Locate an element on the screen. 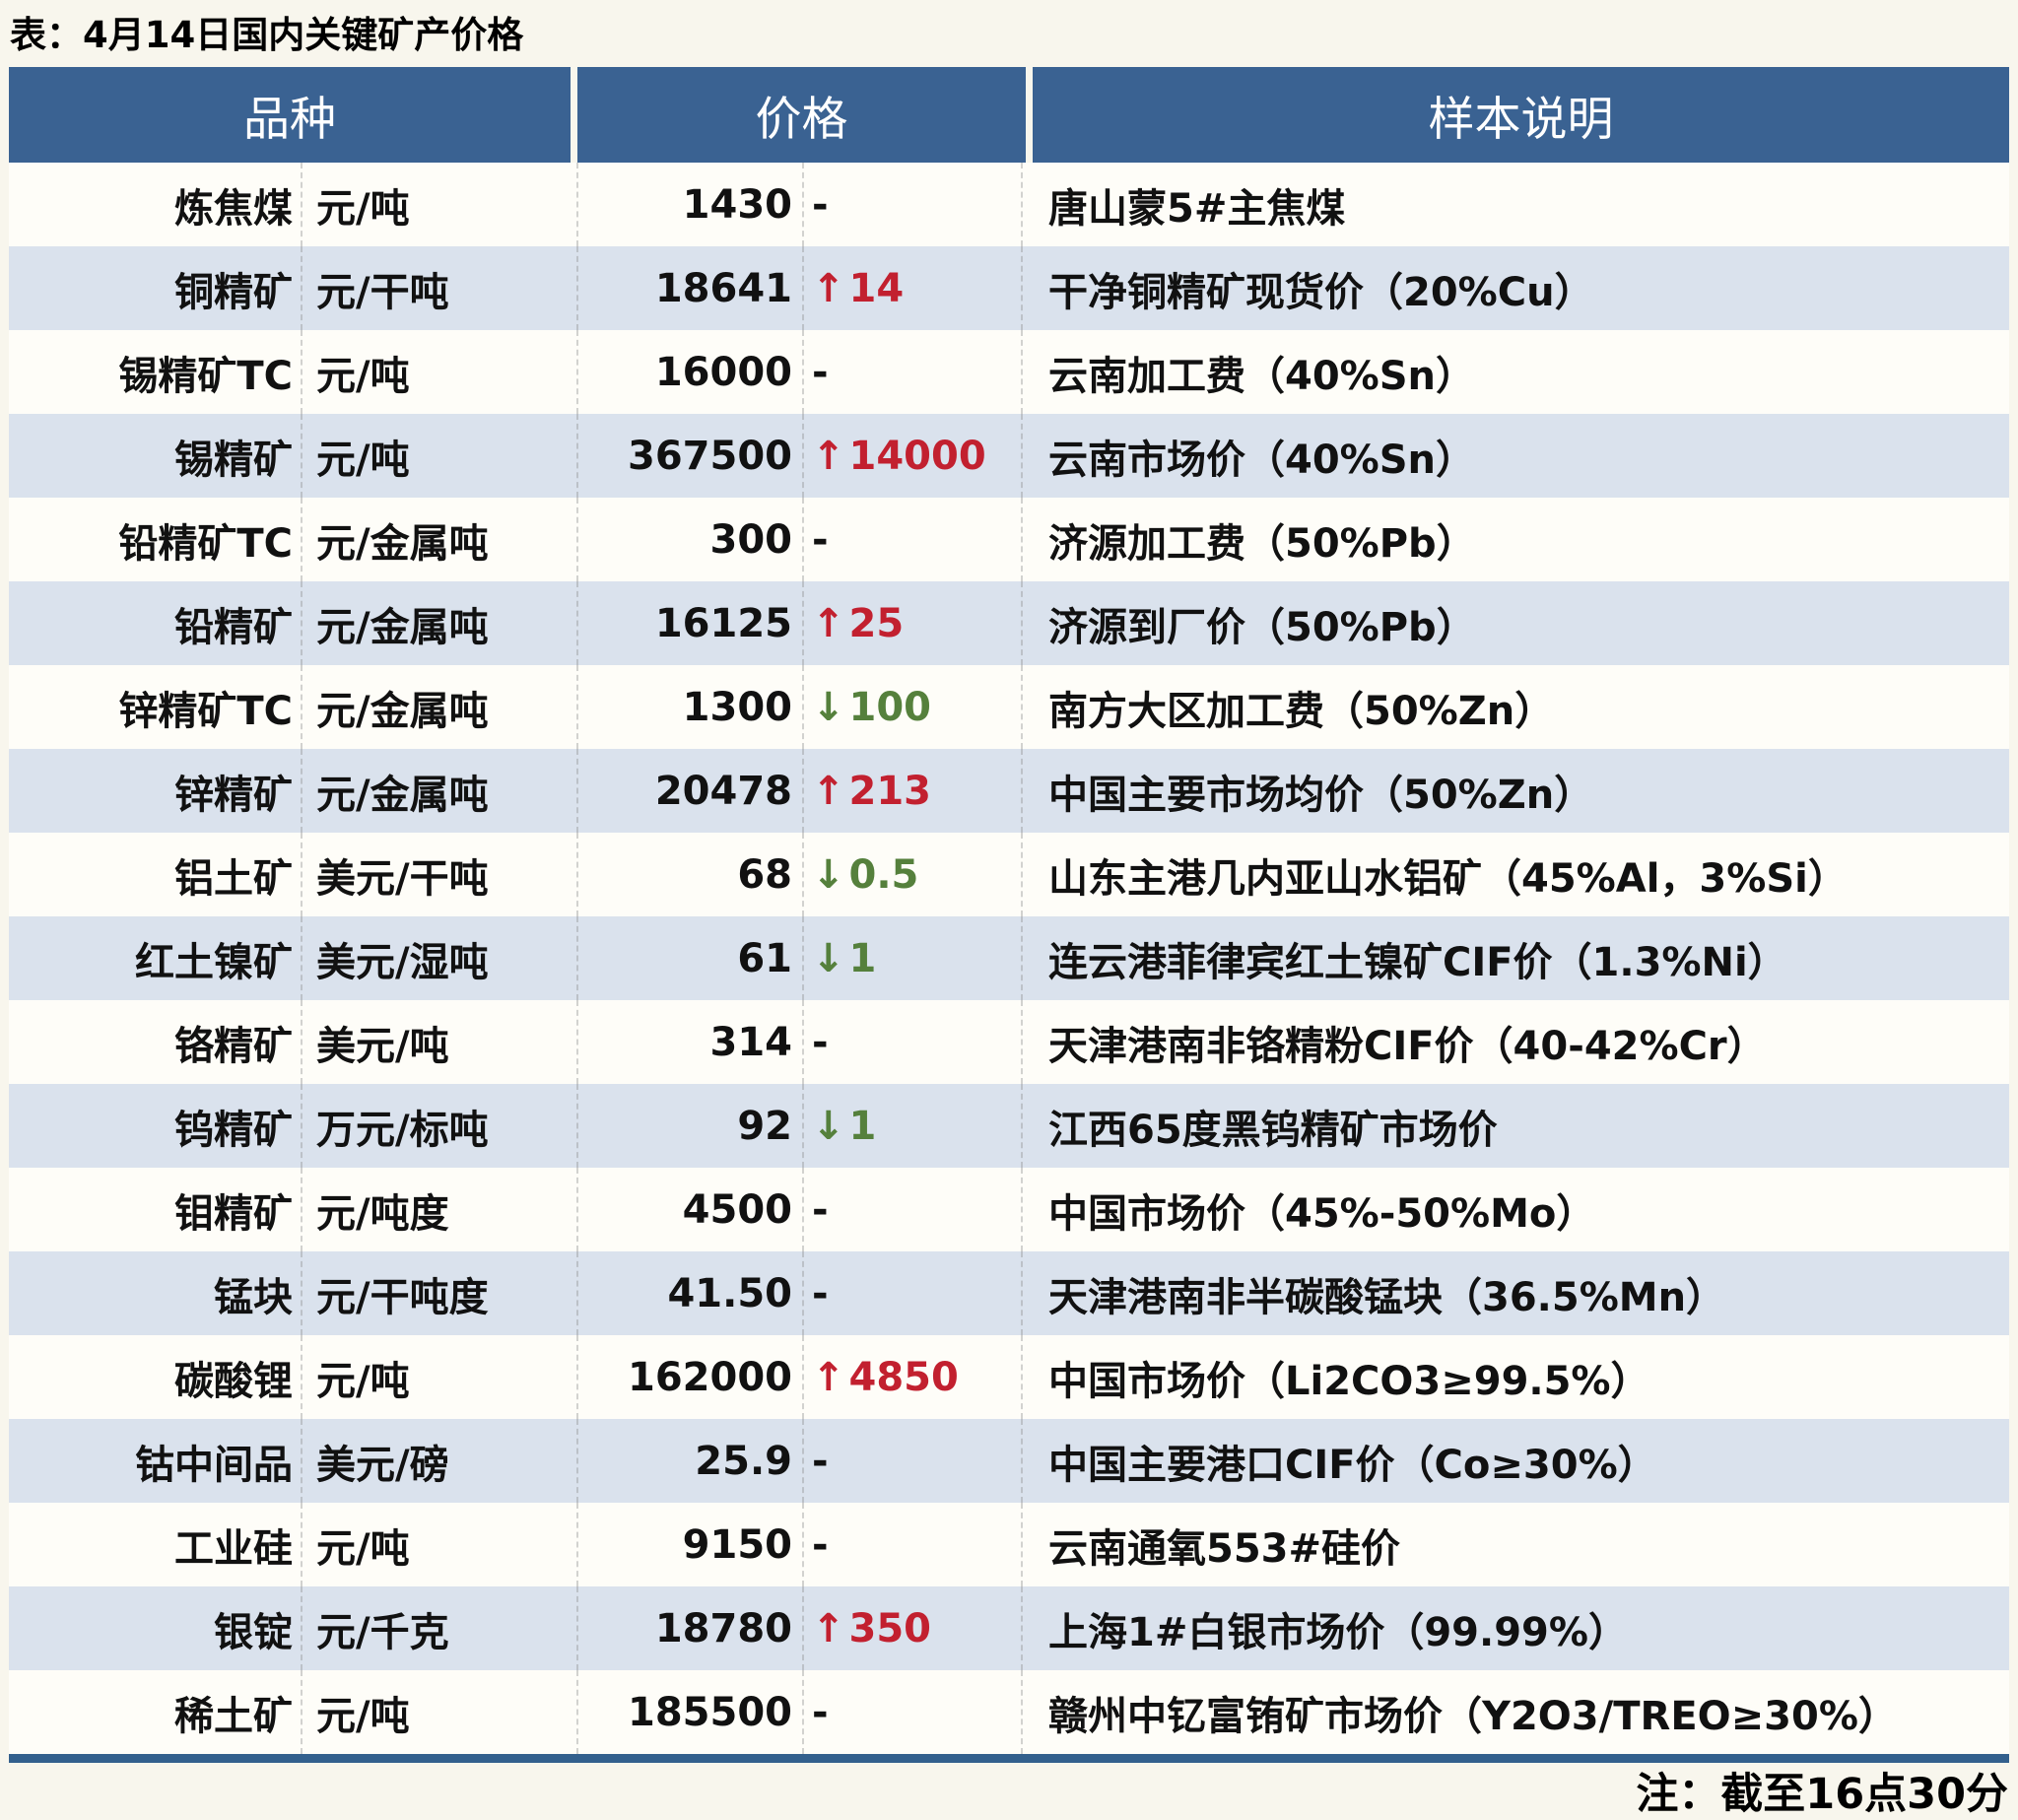  table-row: 铬精矿 美元/吨 314 - 天津港南非铬精粉CIF价（40-42%Cr） is located at coordinates (1009, 1042).